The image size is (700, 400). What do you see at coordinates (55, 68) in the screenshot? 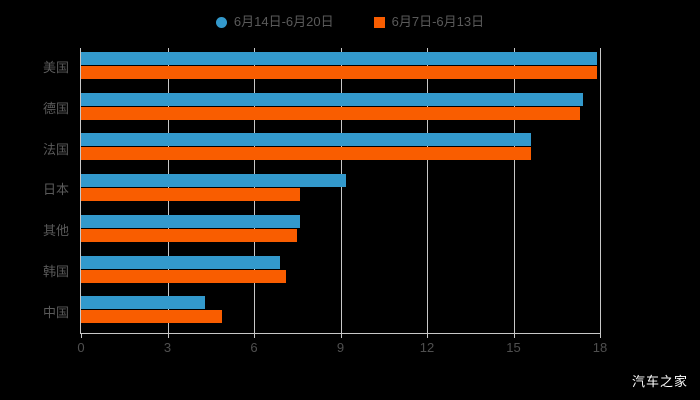
I see `category-label: 美国` at bounding box center [55, 68].